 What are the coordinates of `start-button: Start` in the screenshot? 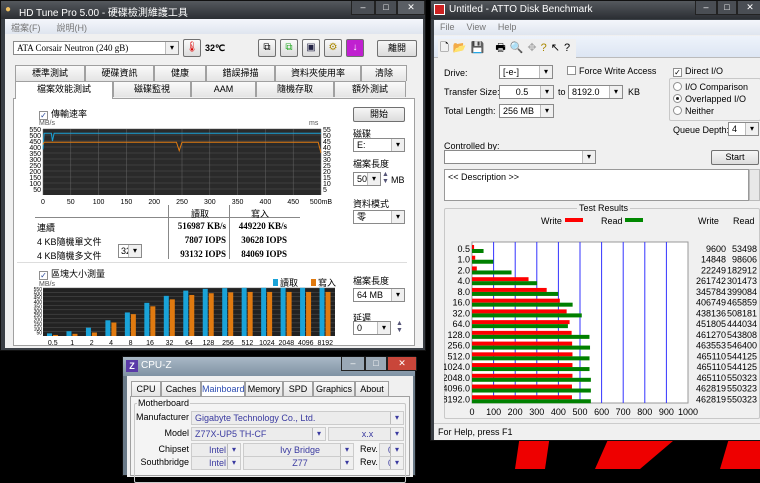 It's located at (735, 157).